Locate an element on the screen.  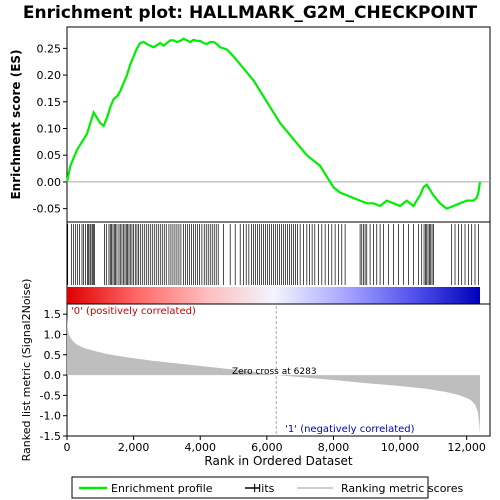
x-tick-label: 0 is located at coordinates (67, 447).